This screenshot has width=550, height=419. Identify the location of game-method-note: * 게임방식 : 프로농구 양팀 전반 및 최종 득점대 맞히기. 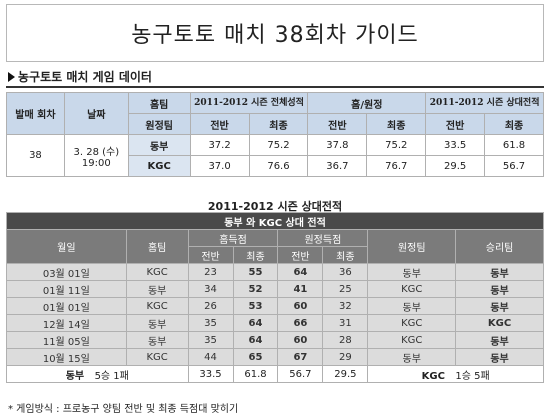
(123, 409).